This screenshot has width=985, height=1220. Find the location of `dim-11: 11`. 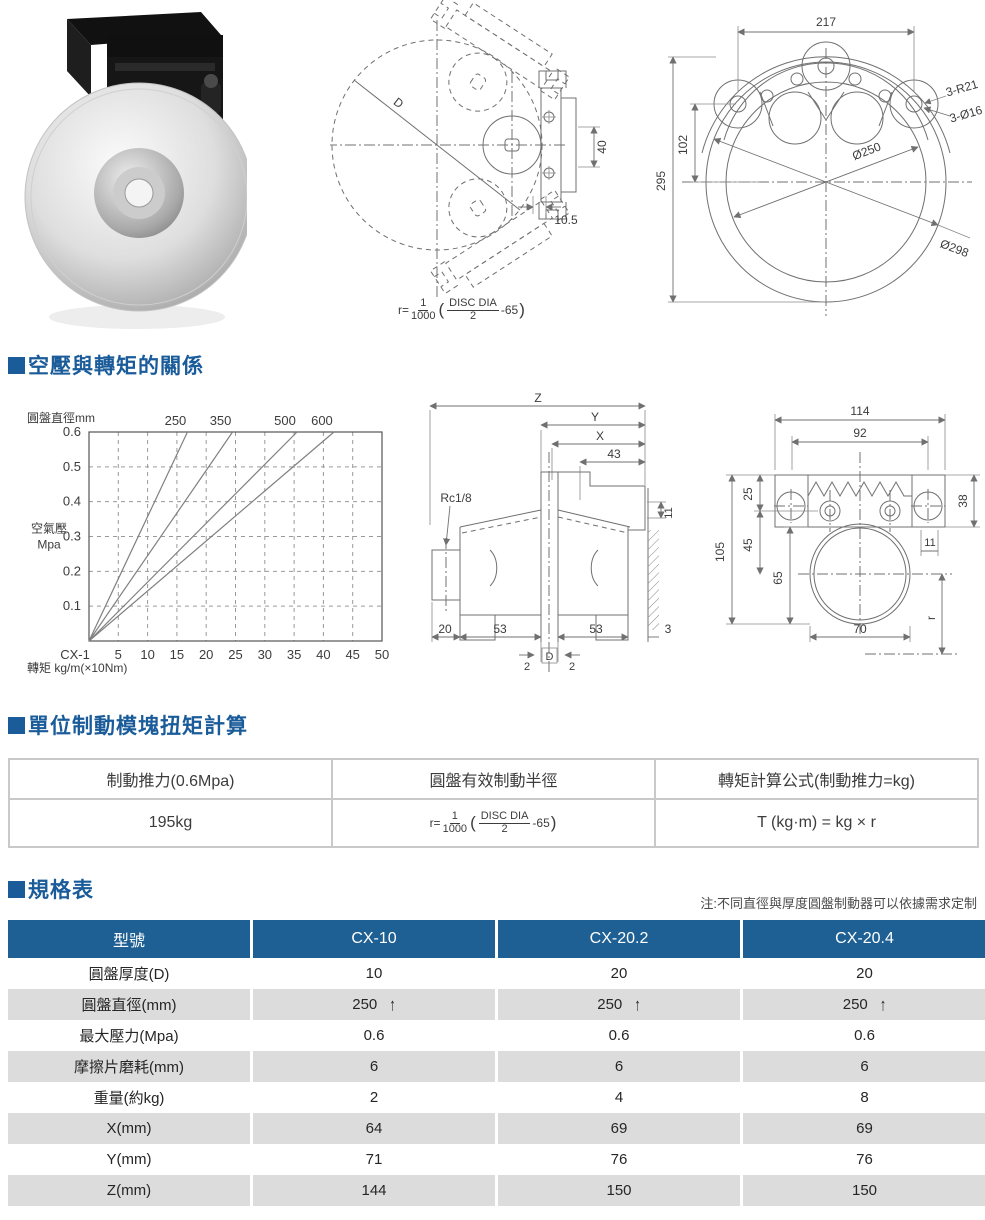

dim-11: 11 is located at coordinates (669, 512).